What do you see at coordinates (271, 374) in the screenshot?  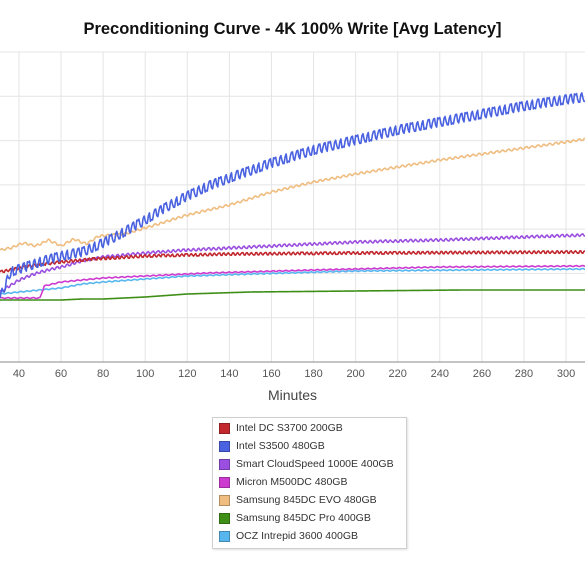 I see `x-tick-label: 160` at bounding box center [271, 374].